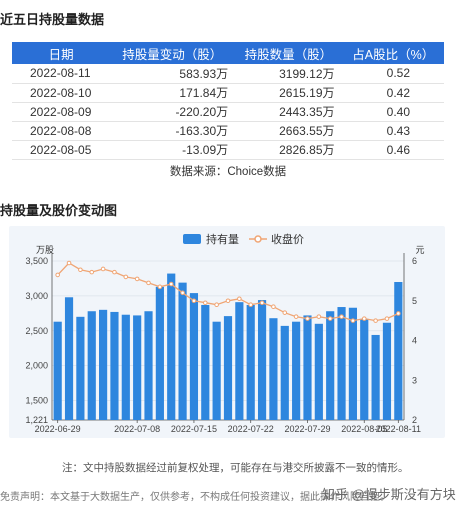 The image size is (474, 511). What do you see at coordinates (307, 429) in the screenshot?
I see `x-tick-label: 2022-07-29` at bounding box center [307, 429].